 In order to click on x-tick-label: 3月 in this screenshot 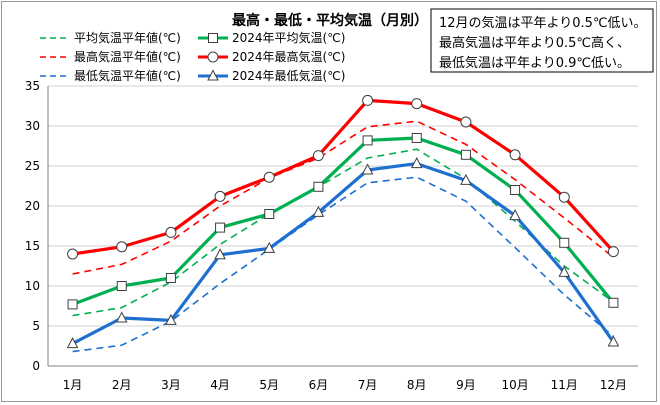, I will do `click(171, 385)`.